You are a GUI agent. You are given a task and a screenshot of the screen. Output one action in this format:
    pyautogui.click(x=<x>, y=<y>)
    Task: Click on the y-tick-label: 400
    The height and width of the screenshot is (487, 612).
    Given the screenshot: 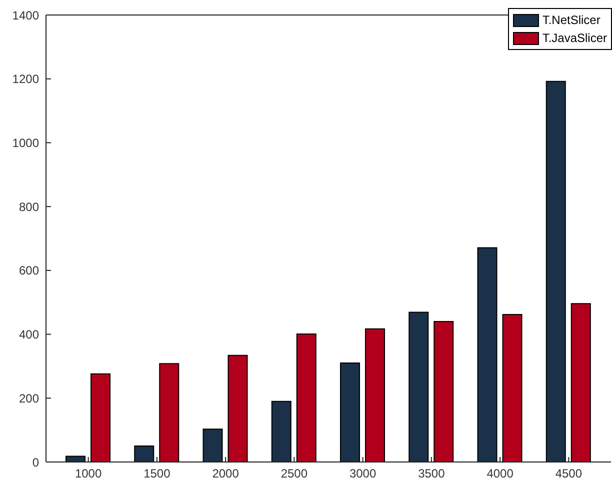 What is the action you would take?
    pyautogui.click(x=29, y=335)
    